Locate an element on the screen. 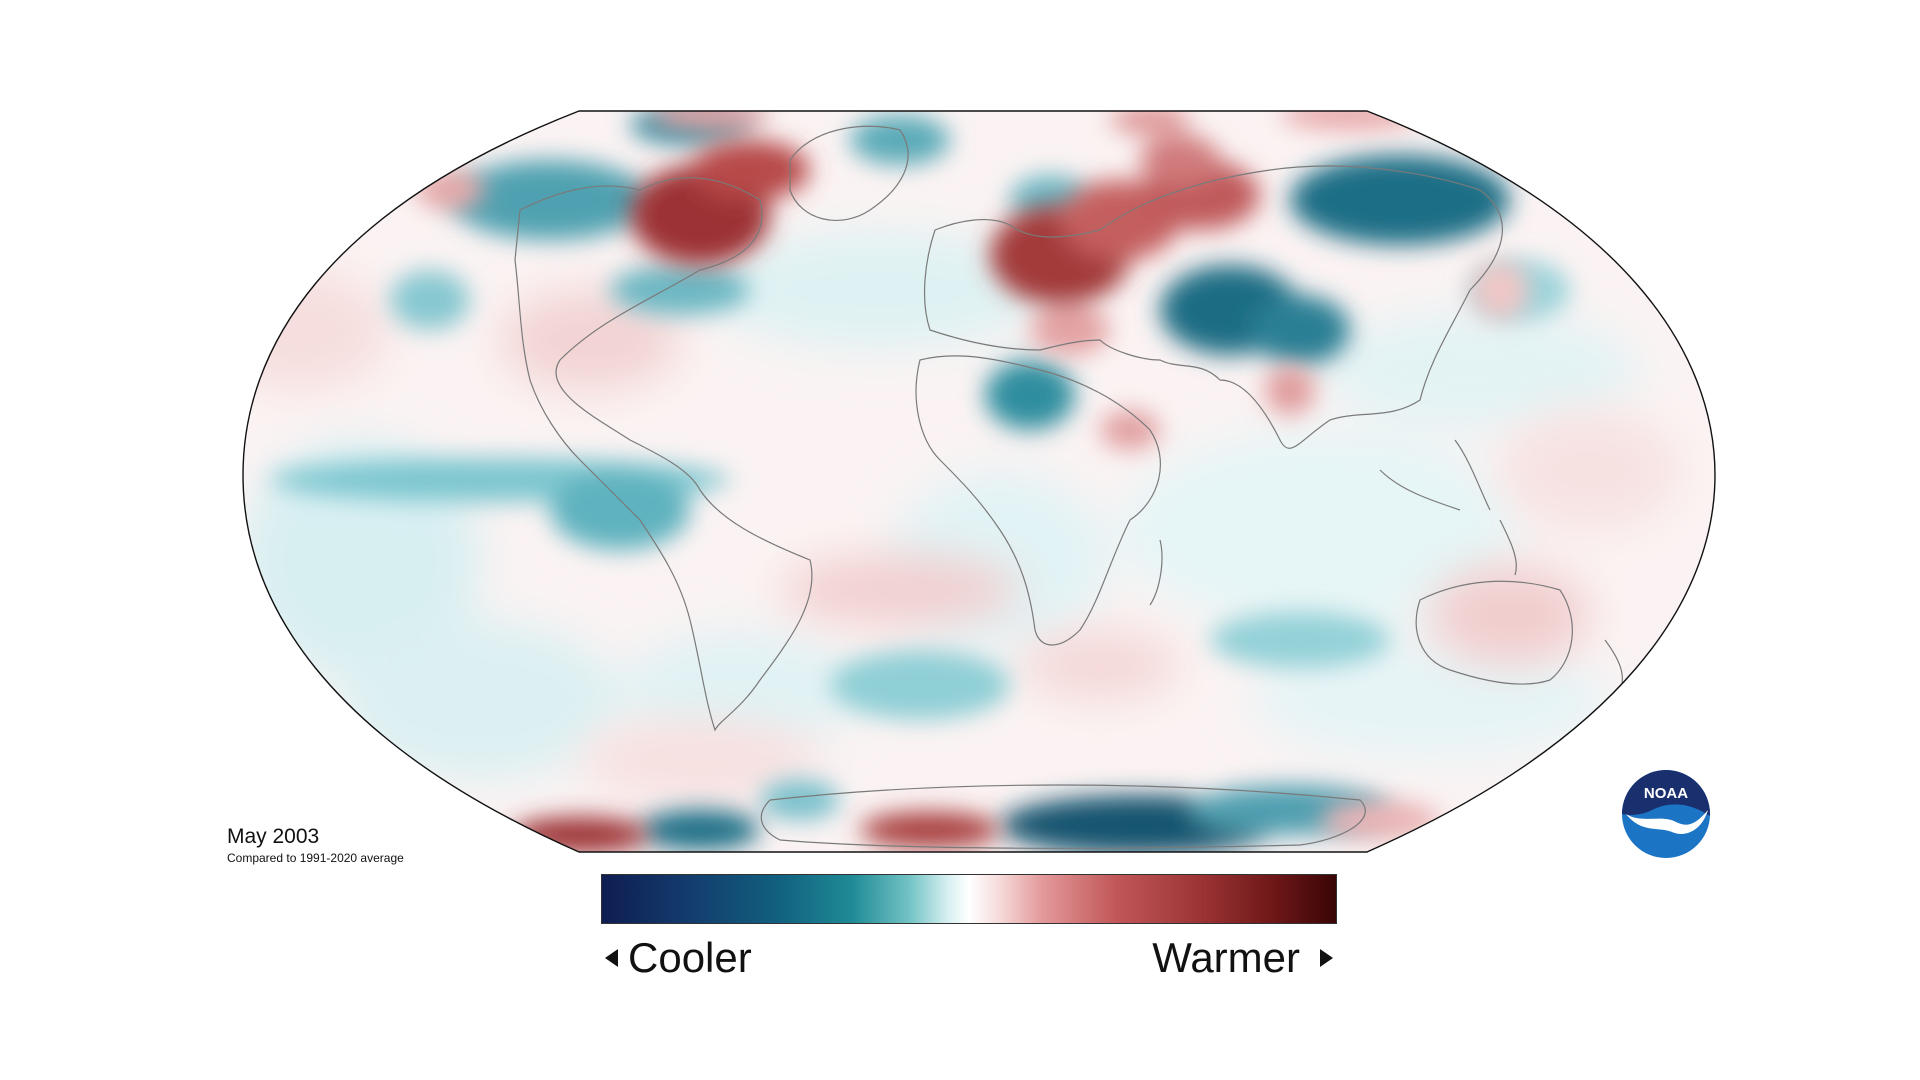  legend-cooler-label: Cooler is located at coordinates (690, 957).